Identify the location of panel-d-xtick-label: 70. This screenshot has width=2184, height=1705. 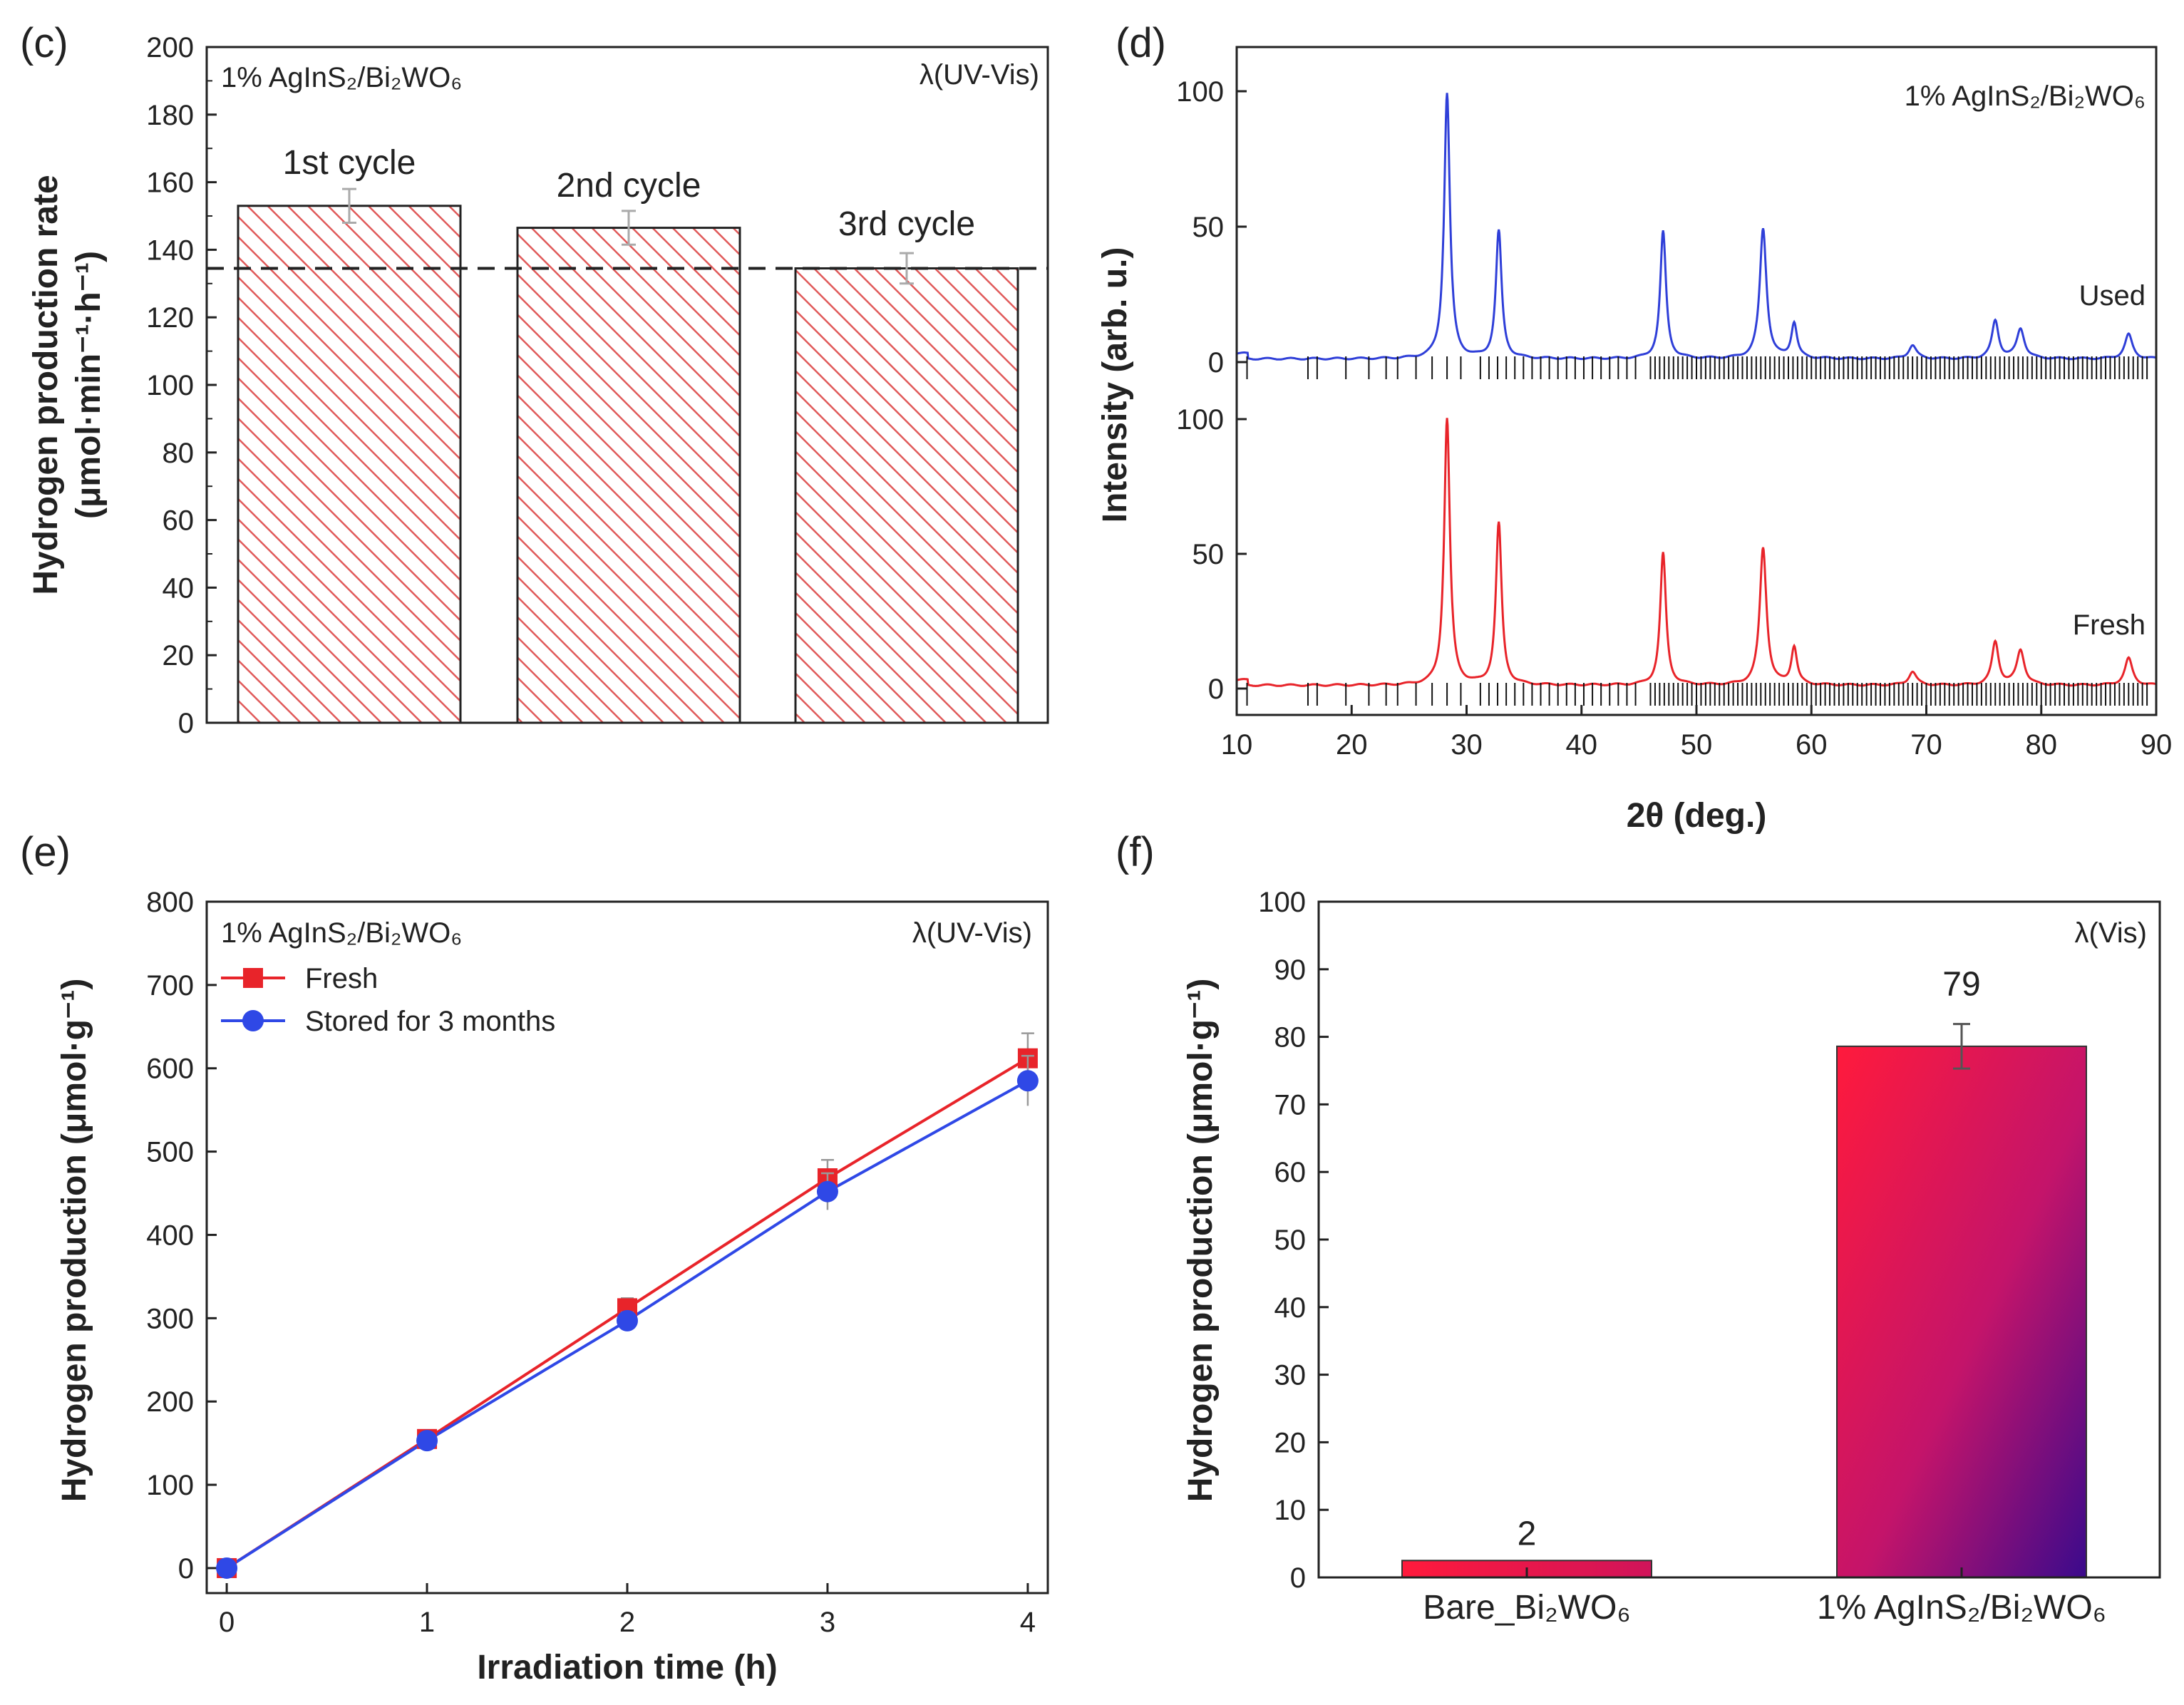
(1926, 745).